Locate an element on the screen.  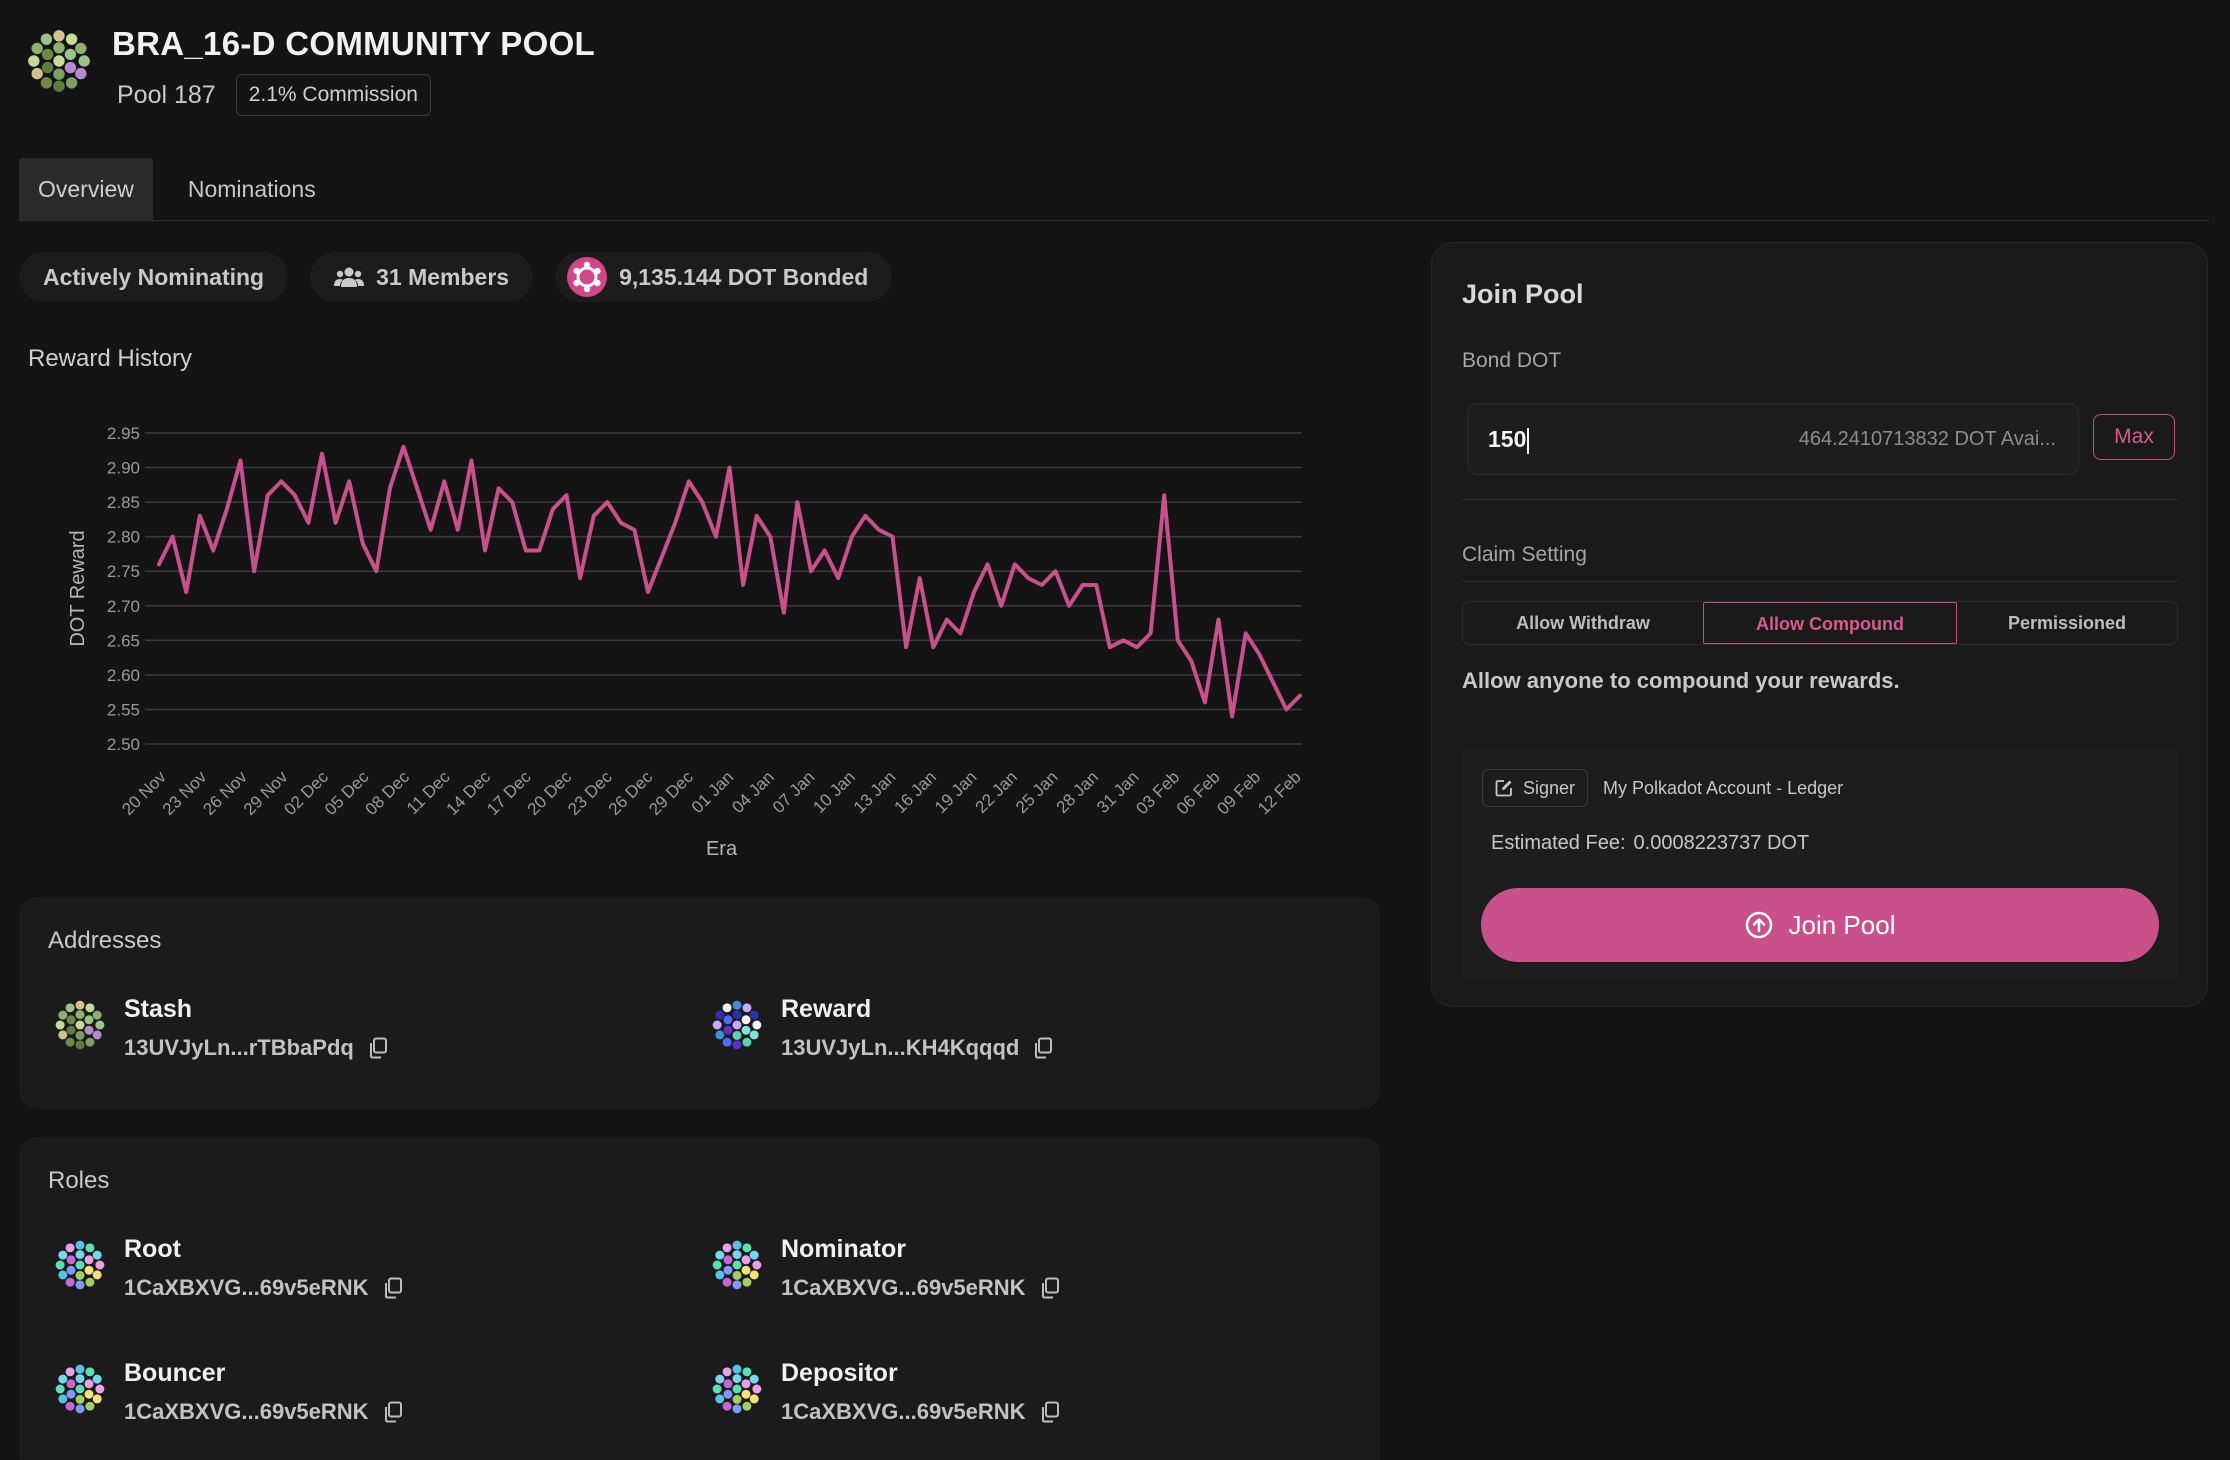
x-tick-label: 20 Dec is located at coordinates (550, 793).